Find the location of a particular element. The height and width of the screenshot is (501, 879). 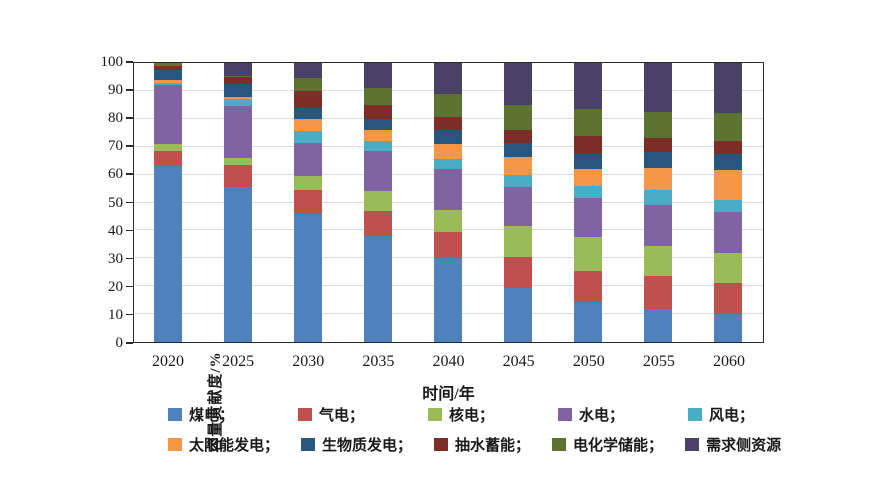

legend-item: 太阳能发电； is located at coordinates (223, 444).